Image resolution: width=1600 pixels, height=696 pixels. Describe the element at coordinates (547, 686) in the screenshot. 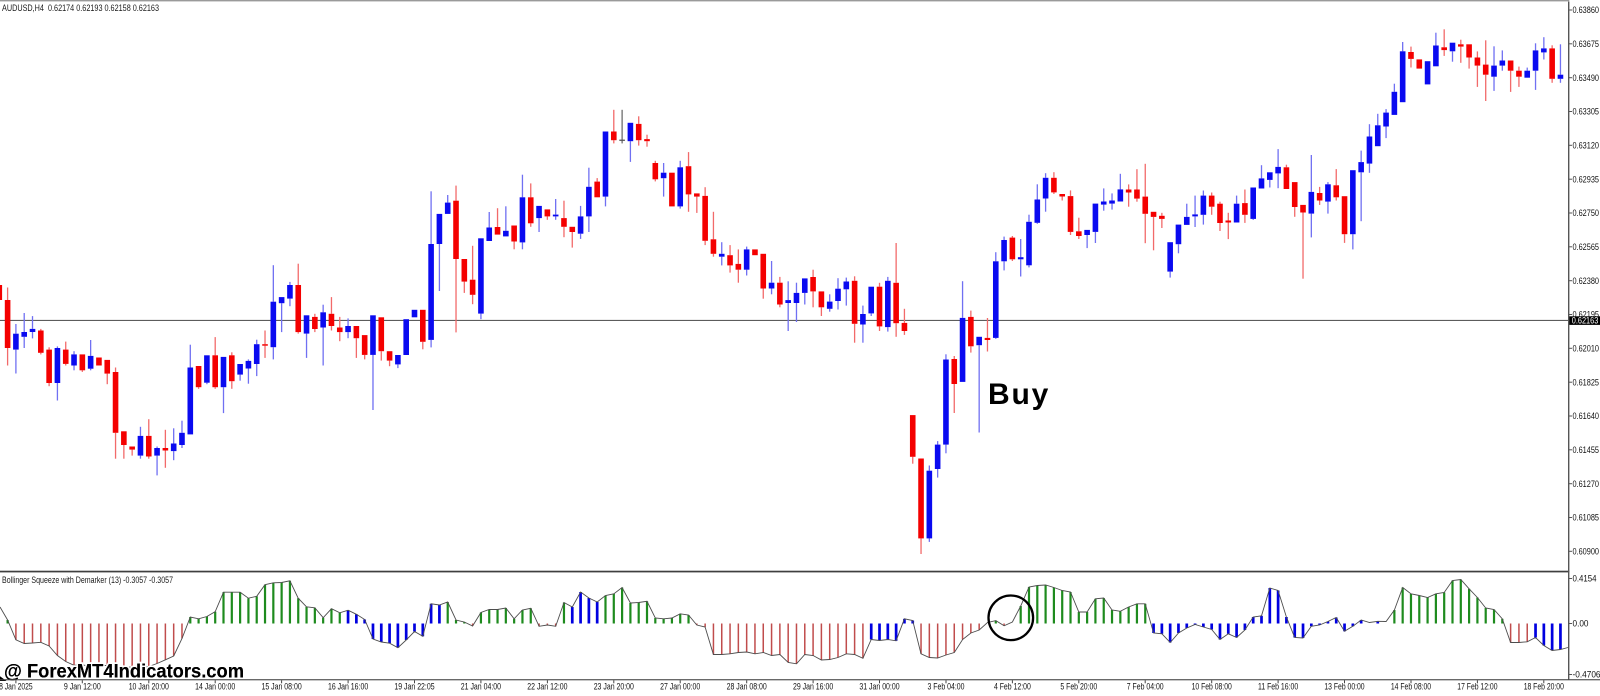

I see `svg-text: 22 Jan 12:00` at that location.